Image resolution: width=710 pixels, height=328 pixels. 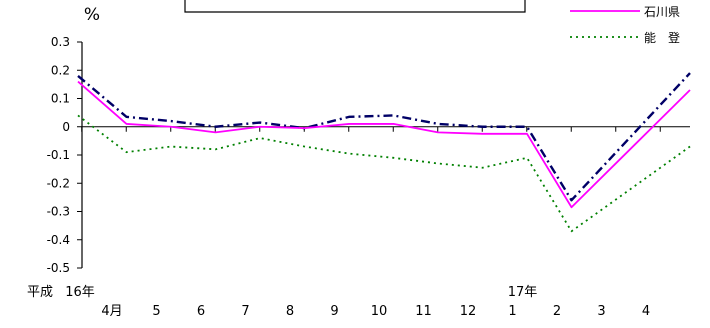 I want to click on y-tick-label: 0.2, so click(x=60, y=70).